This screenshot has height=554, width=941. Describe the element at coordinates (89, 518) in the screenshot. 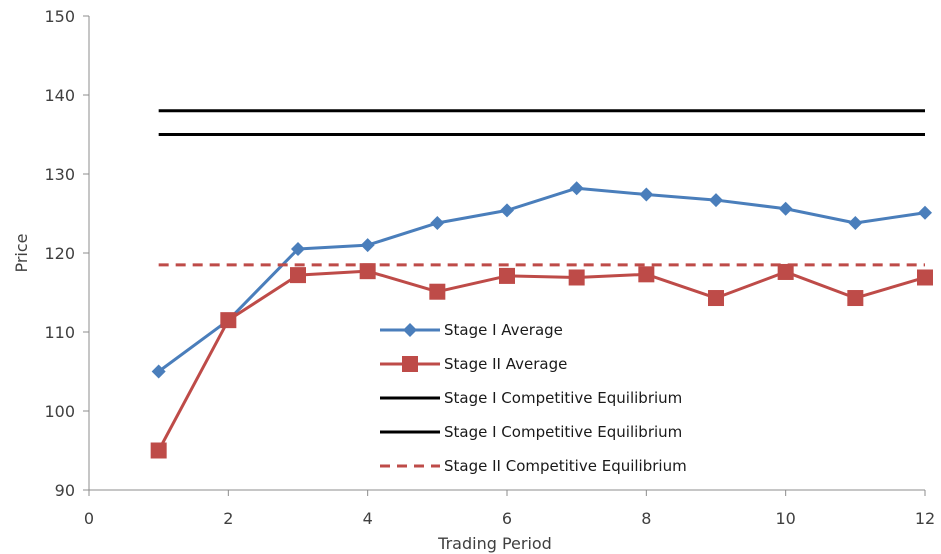

I see `x-tick-label: 0` at that location.